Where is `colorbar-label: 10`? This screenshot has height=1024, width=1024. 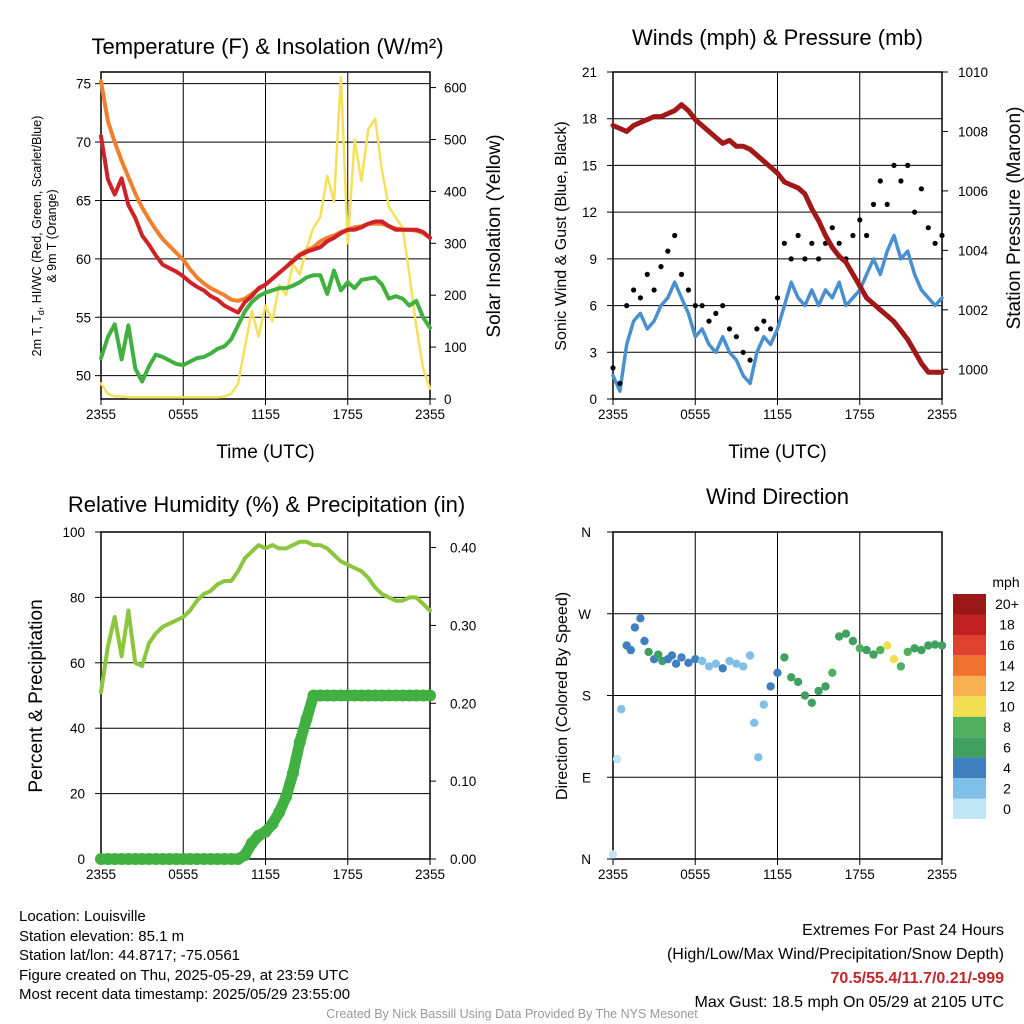 colorbar-label: 10 is located at coordinates (1007, 707).